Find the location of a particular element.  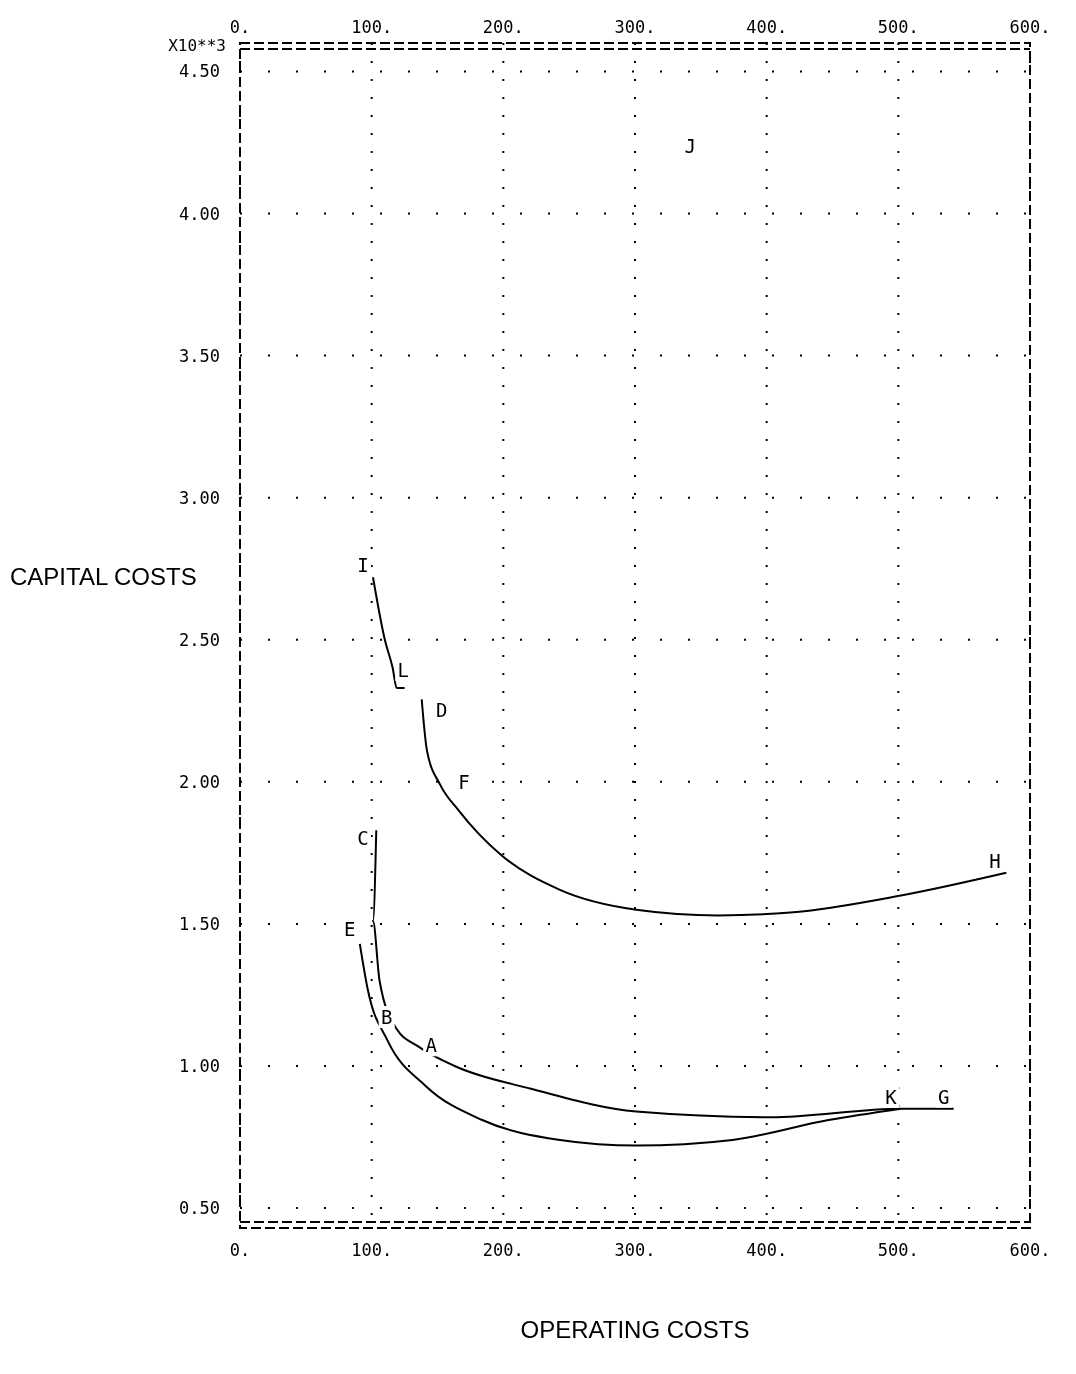

annotation: G is located at coordinates (943, 1096).